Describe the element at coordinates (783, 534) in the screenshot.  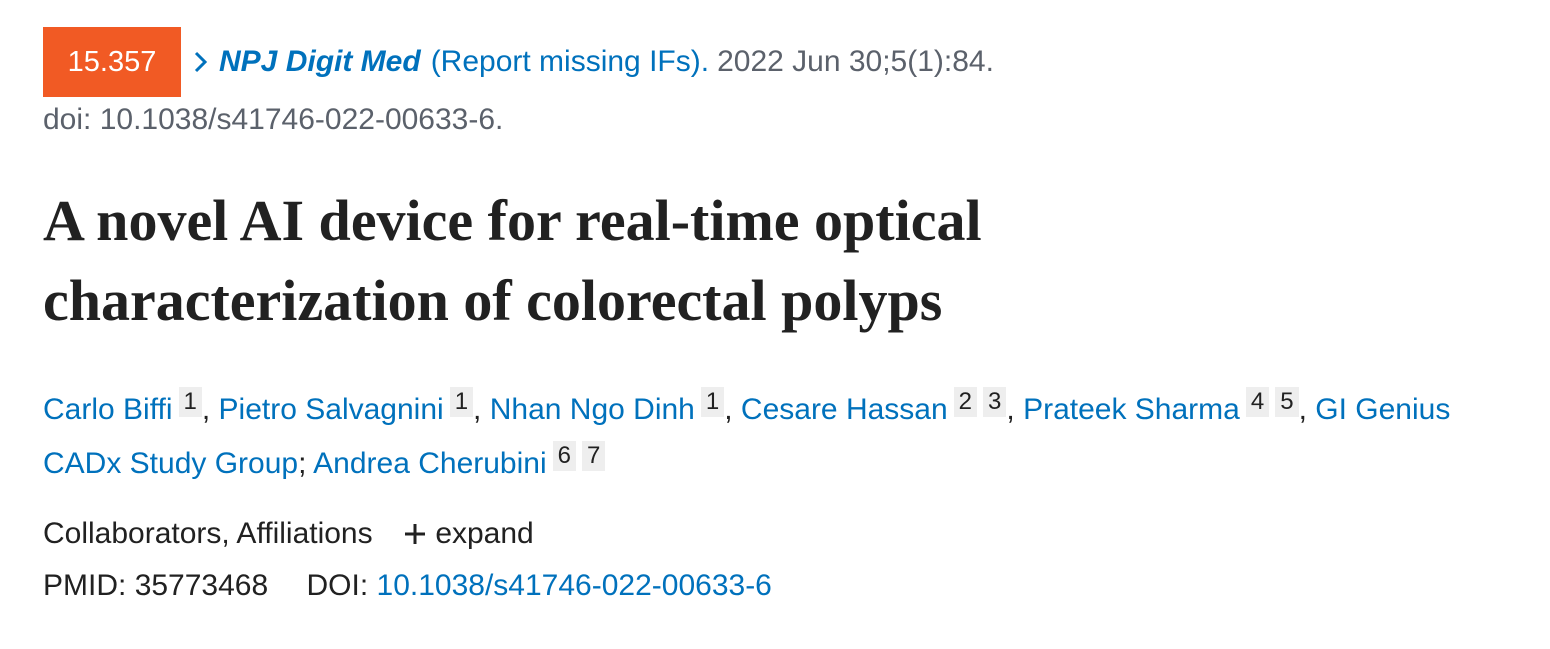
I see `expand-row: Collaborators, Affiliations expand` at that location.